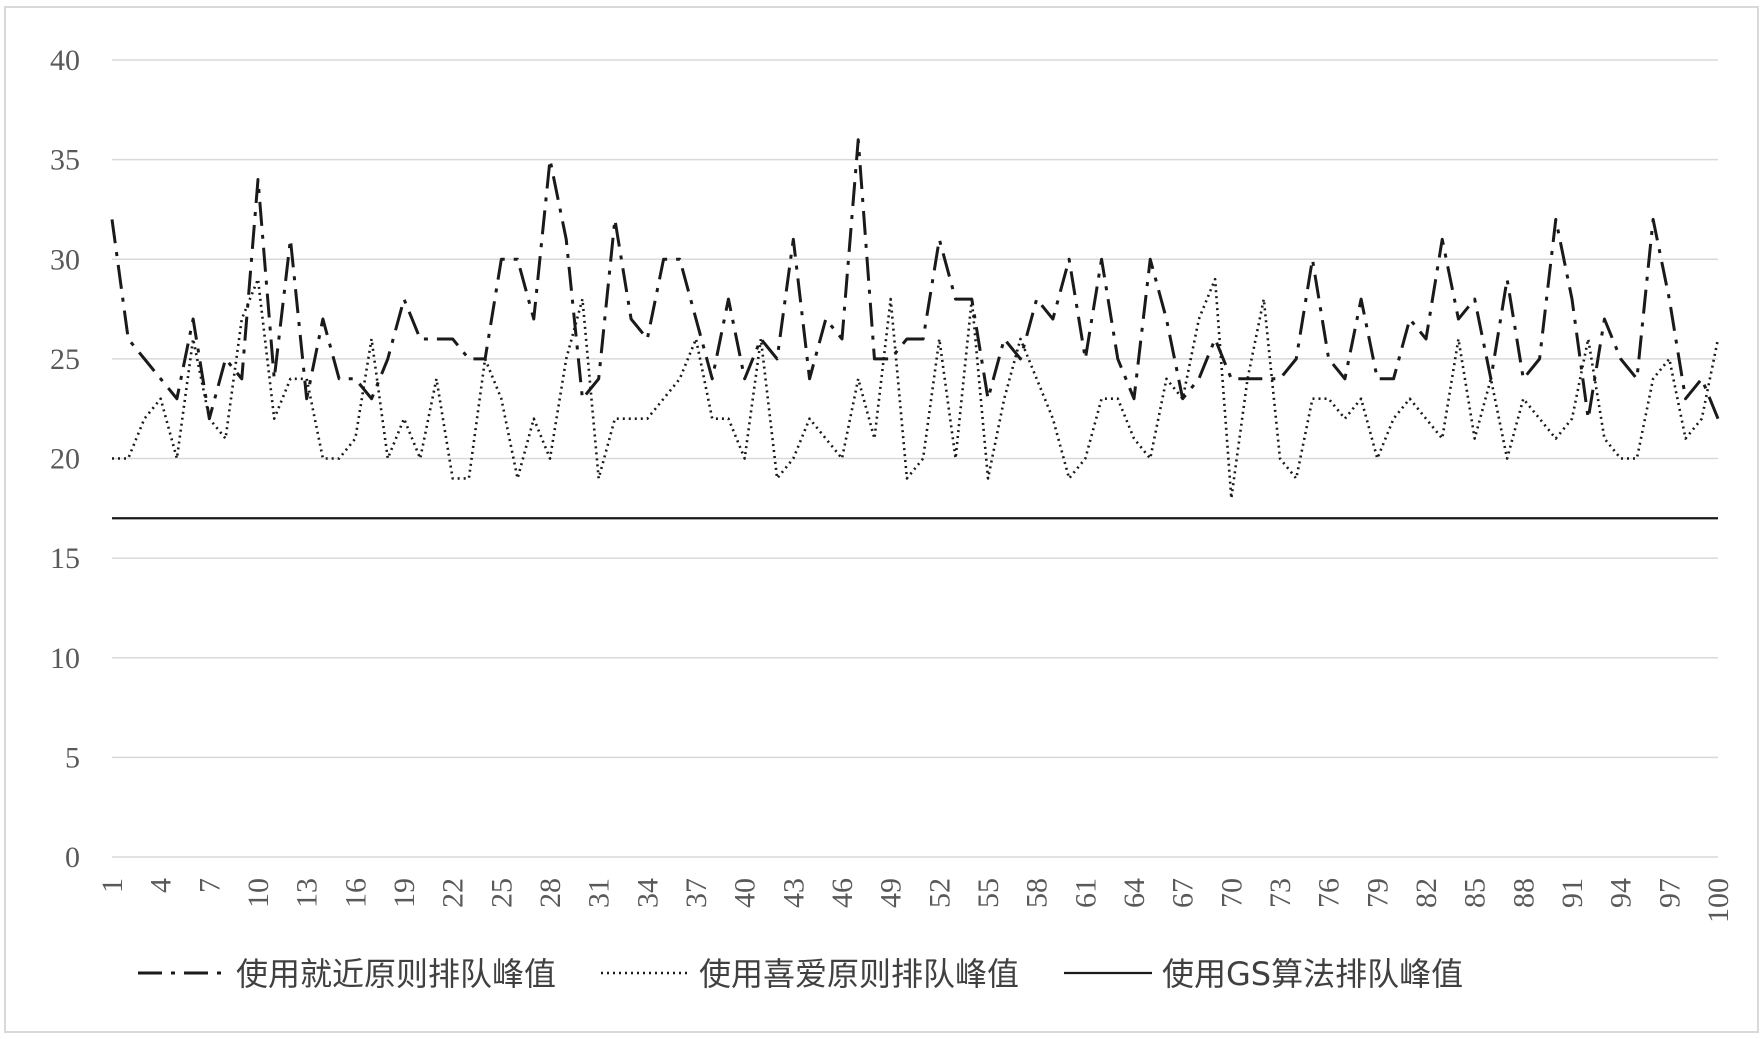 This screenshot has width=1763, height=1039. Describe the element at coordinates (65, 259) in the screenshot. I see `y-tick-label: 30` at that location.